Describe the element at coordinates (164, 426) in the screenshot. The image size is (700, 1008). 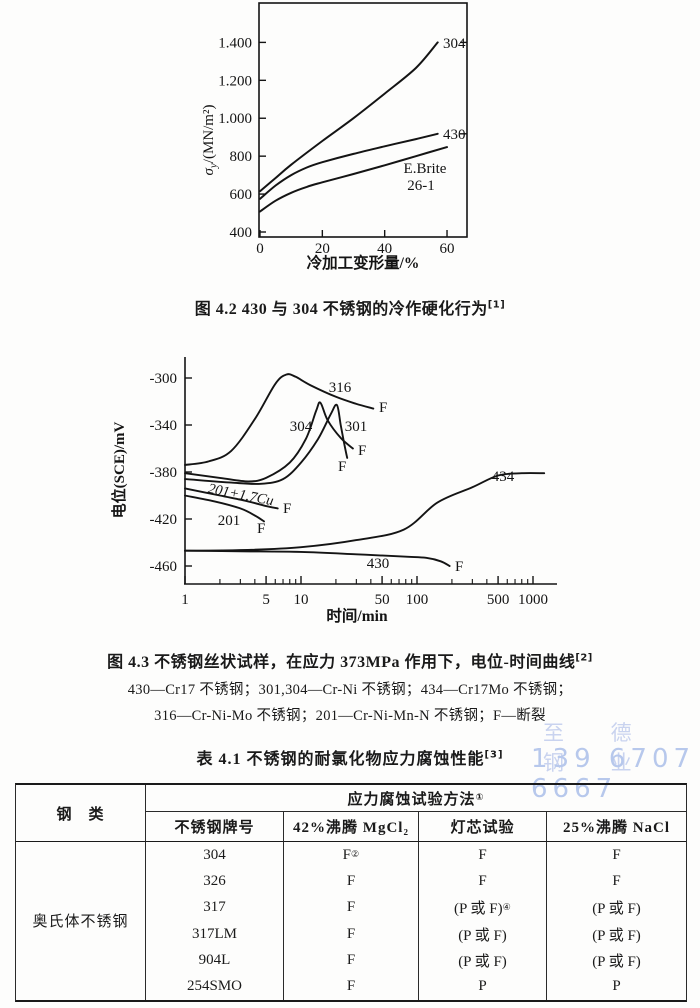
I see `y-tick-label: -340` at that location.